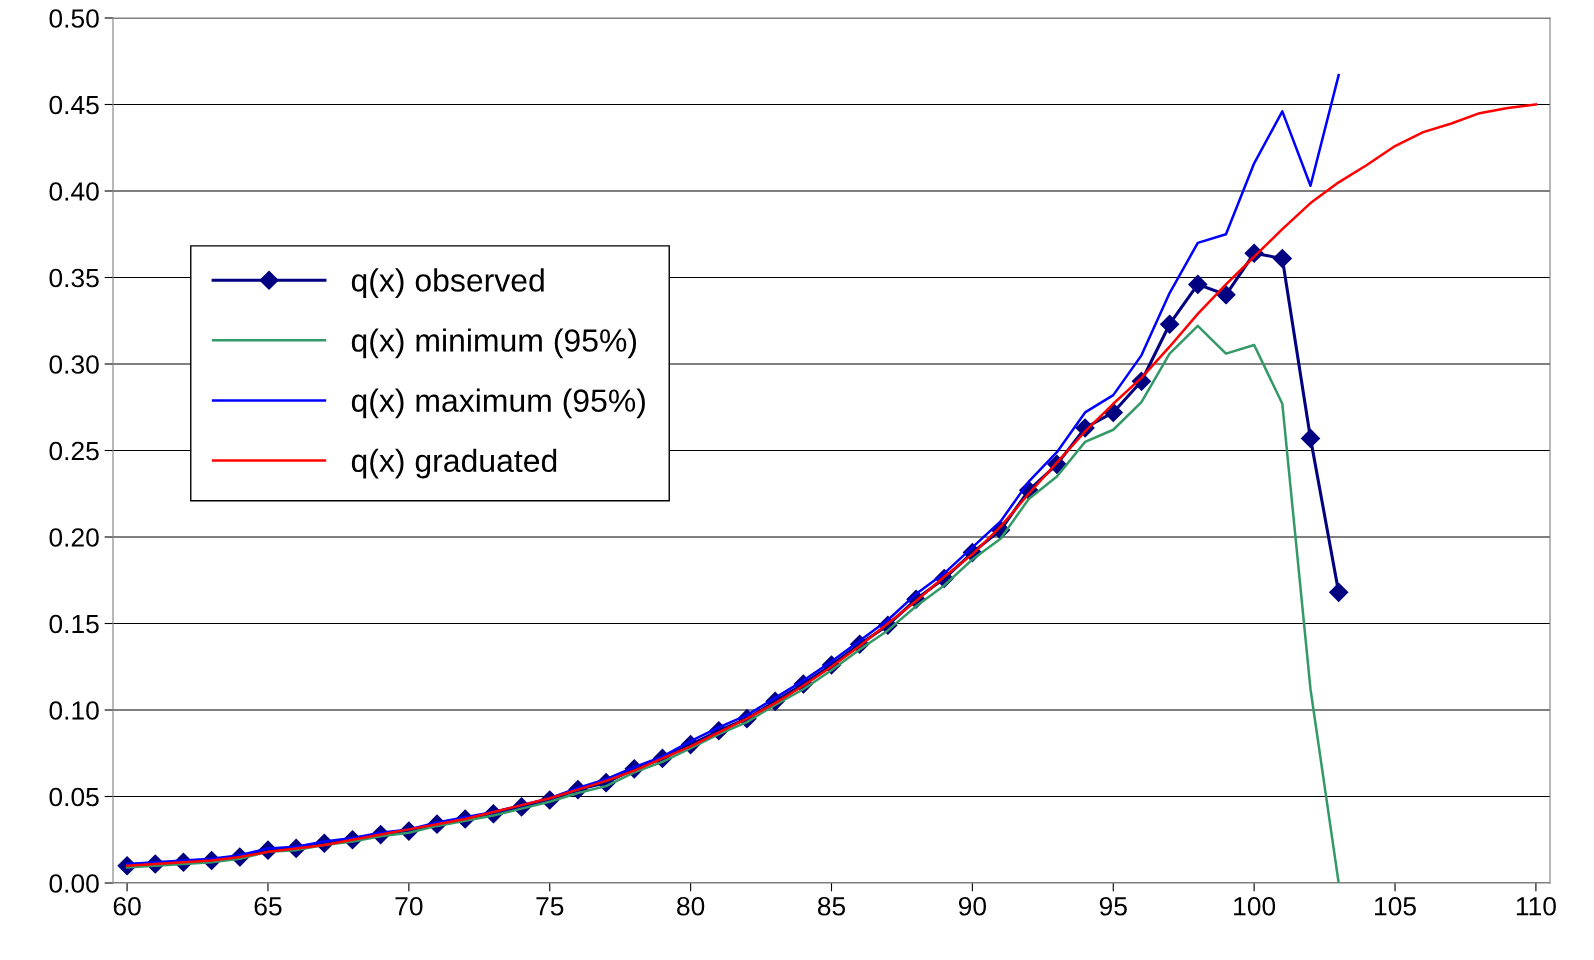 Image resolution: width=1594 pixels, height=960 pixels. Describe the element at coordinates (74, 191) in the screenshot. I see `y-tick-label: 0.40` at that location.